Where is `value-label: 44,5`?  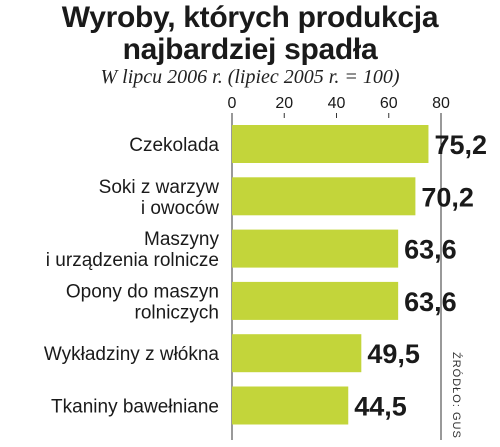 value-label: 44,5 is located at coordinates (380, 407).